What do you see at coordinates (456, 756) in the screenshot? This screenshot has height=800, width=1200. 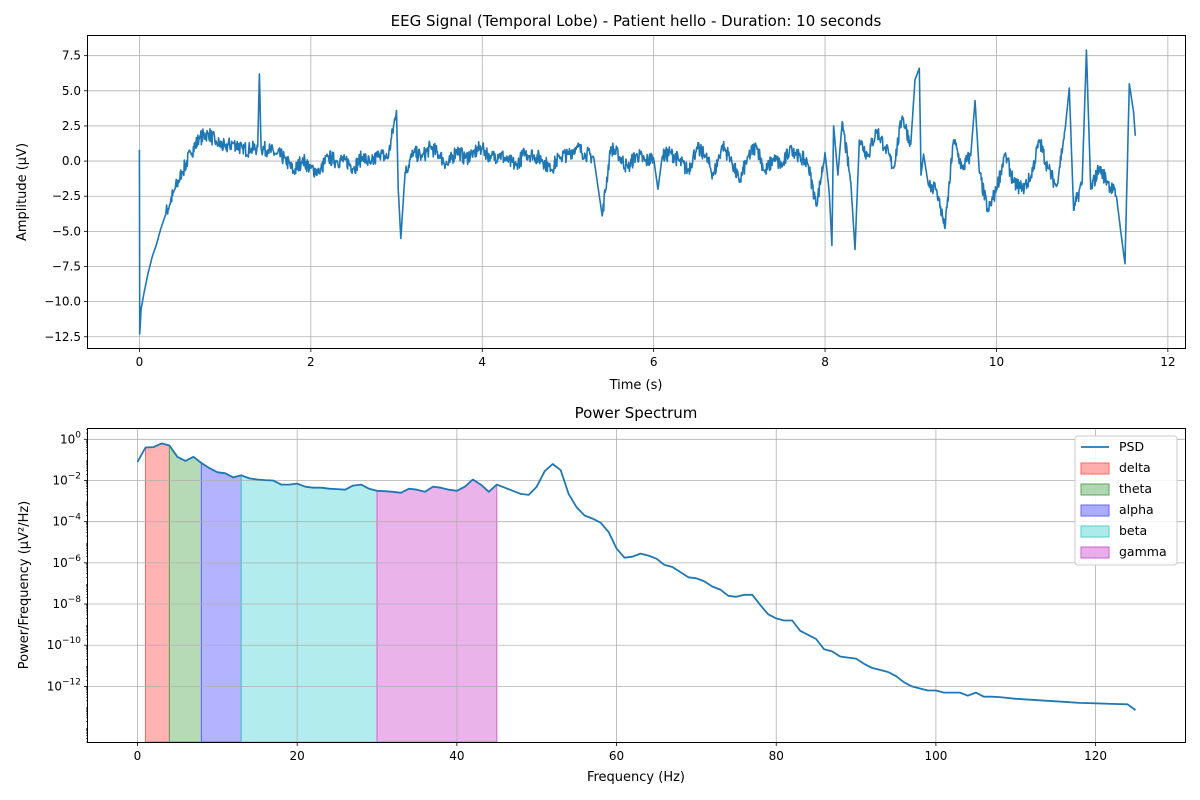 I see `psd-x-tick-label: 40` at bounding box center [456, 756].